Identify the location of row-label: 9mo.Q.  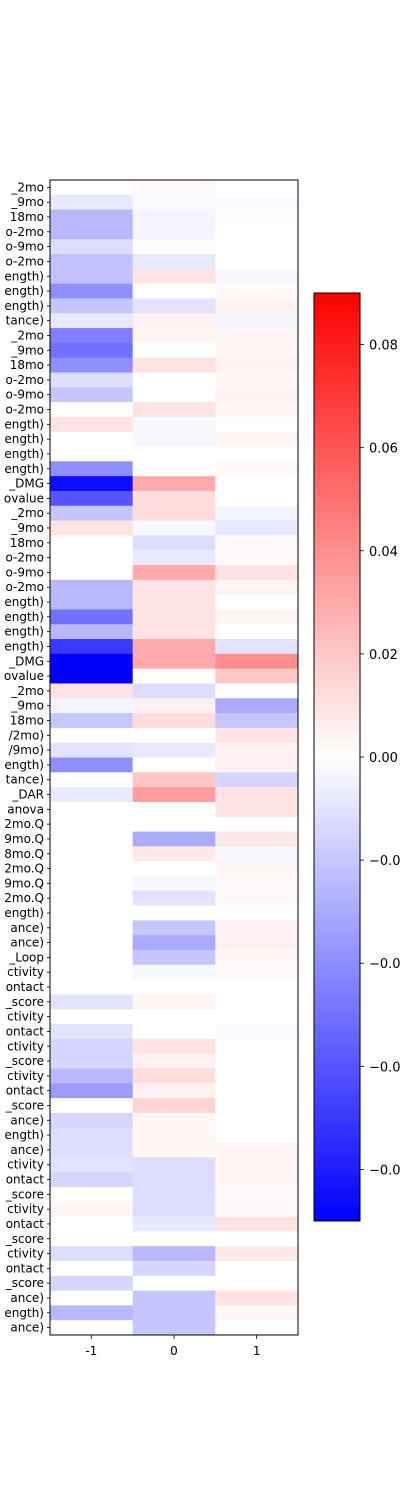
(24, 883).